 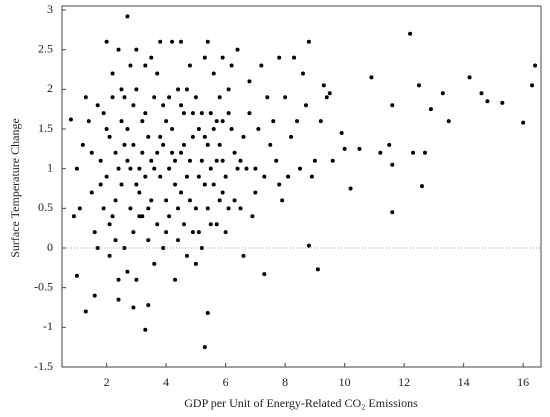 What do you see at coordinates (50, 9) in the screenshot?
I see `y-tick-label: 3` at bounding box center [50, 9].